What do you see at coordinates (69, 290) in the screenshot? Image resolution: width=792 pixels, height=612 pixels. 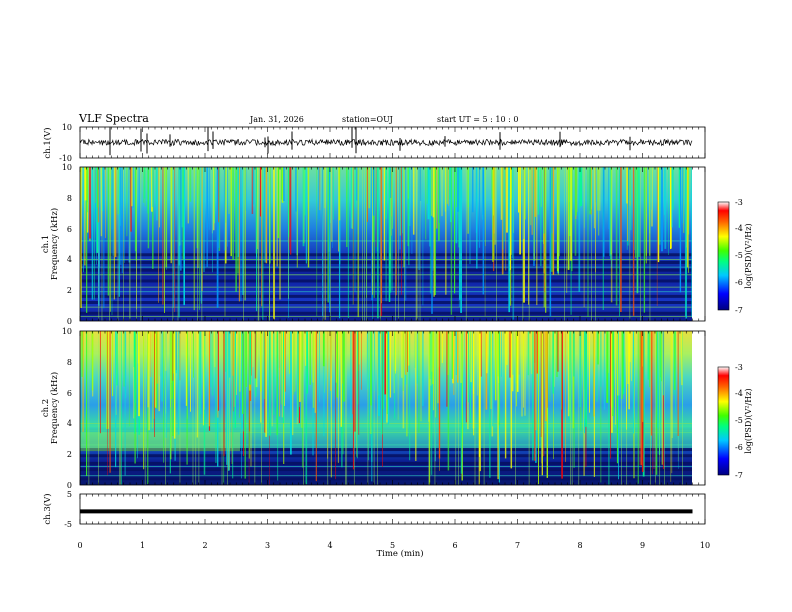 I see `ch1-freq-tick-2: 2` at bounding box center [69, 290].